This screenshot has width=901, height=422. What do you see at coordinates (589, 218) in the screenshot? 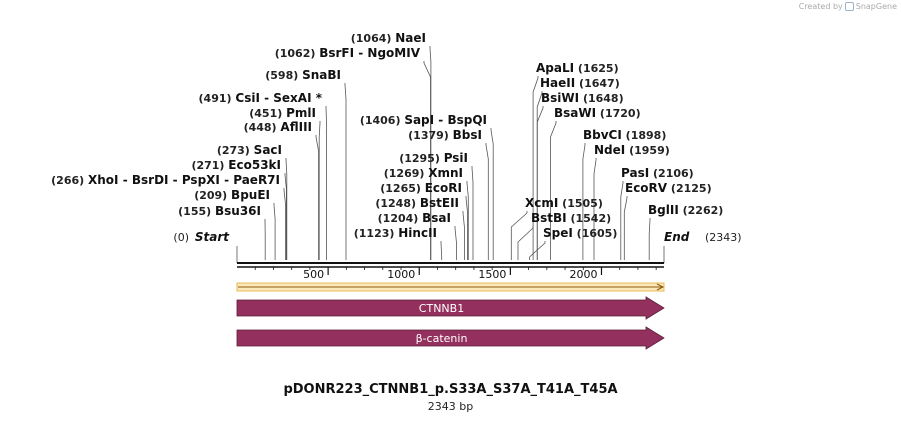
I see `site-pos-bstbi: (1542)` at bounding box center [589, 218].